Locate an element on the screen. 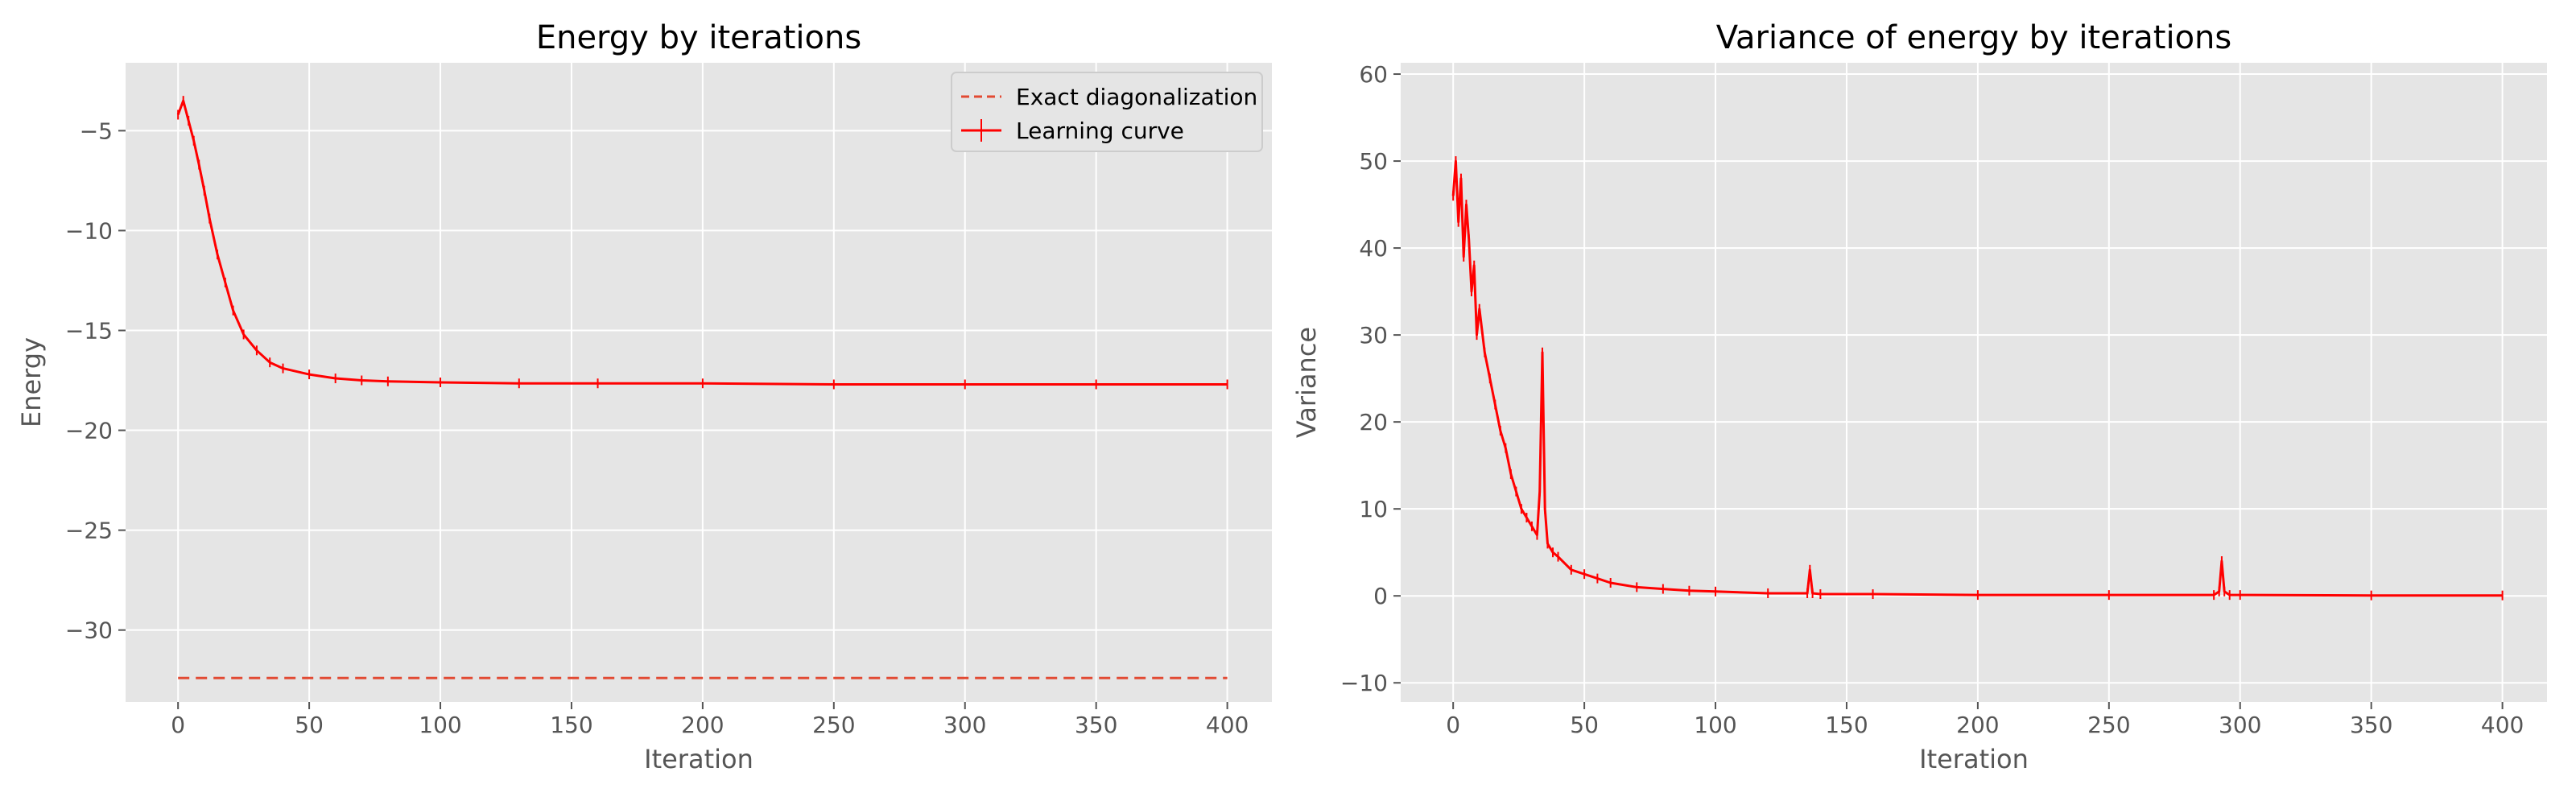 The image size is (2576, 805). y-tick-label: 50 is located at coordinates (1373, 161).